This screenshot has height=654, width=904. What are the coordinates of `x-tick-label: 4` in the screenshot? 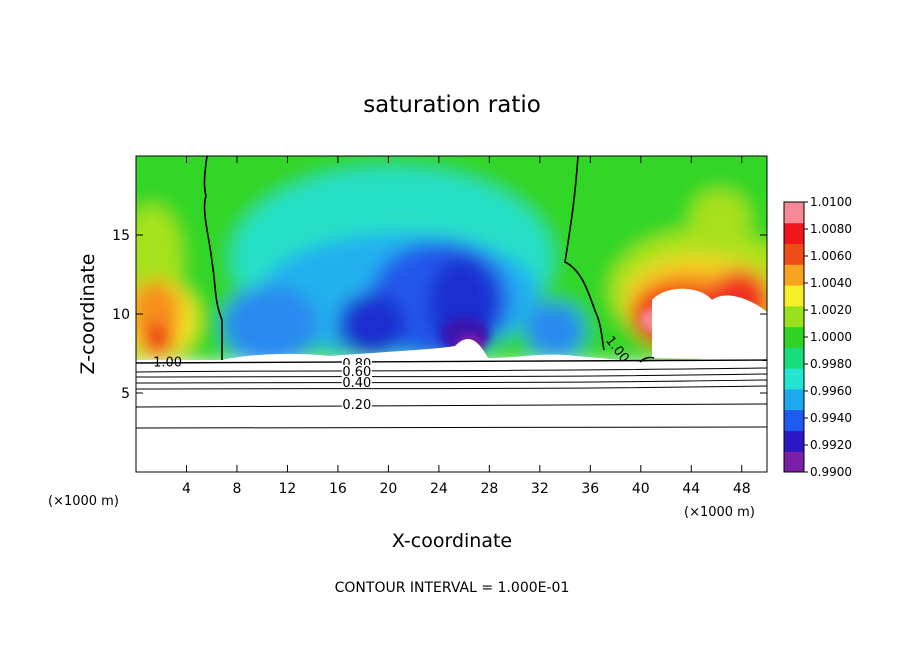 It's located at (186, 489).